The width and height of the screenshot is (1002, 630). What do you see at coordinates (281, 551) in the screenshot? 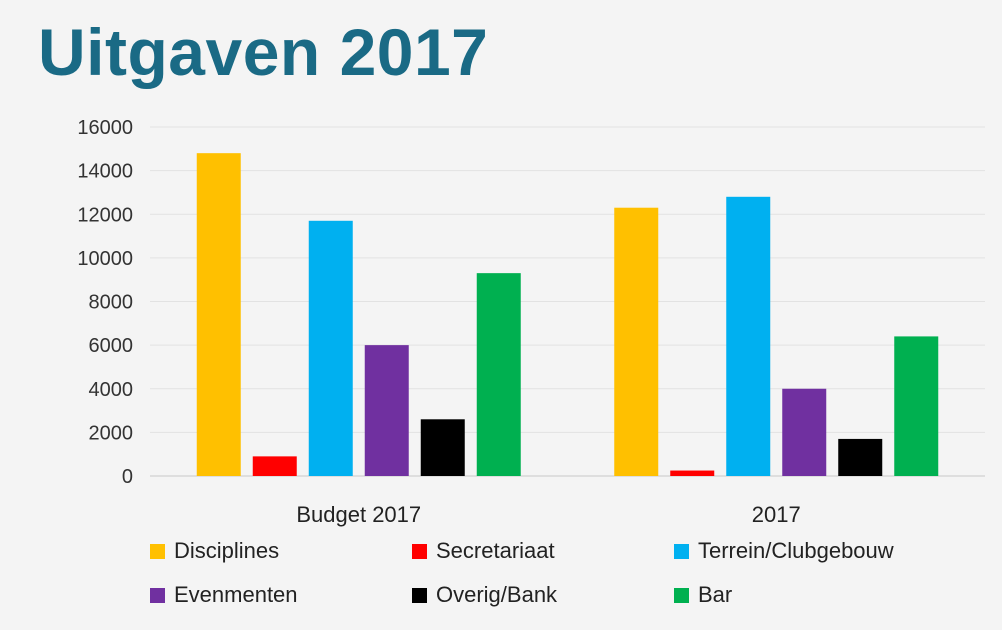
I see `legend-item: Disciplines` at bounding box center [281, 551].